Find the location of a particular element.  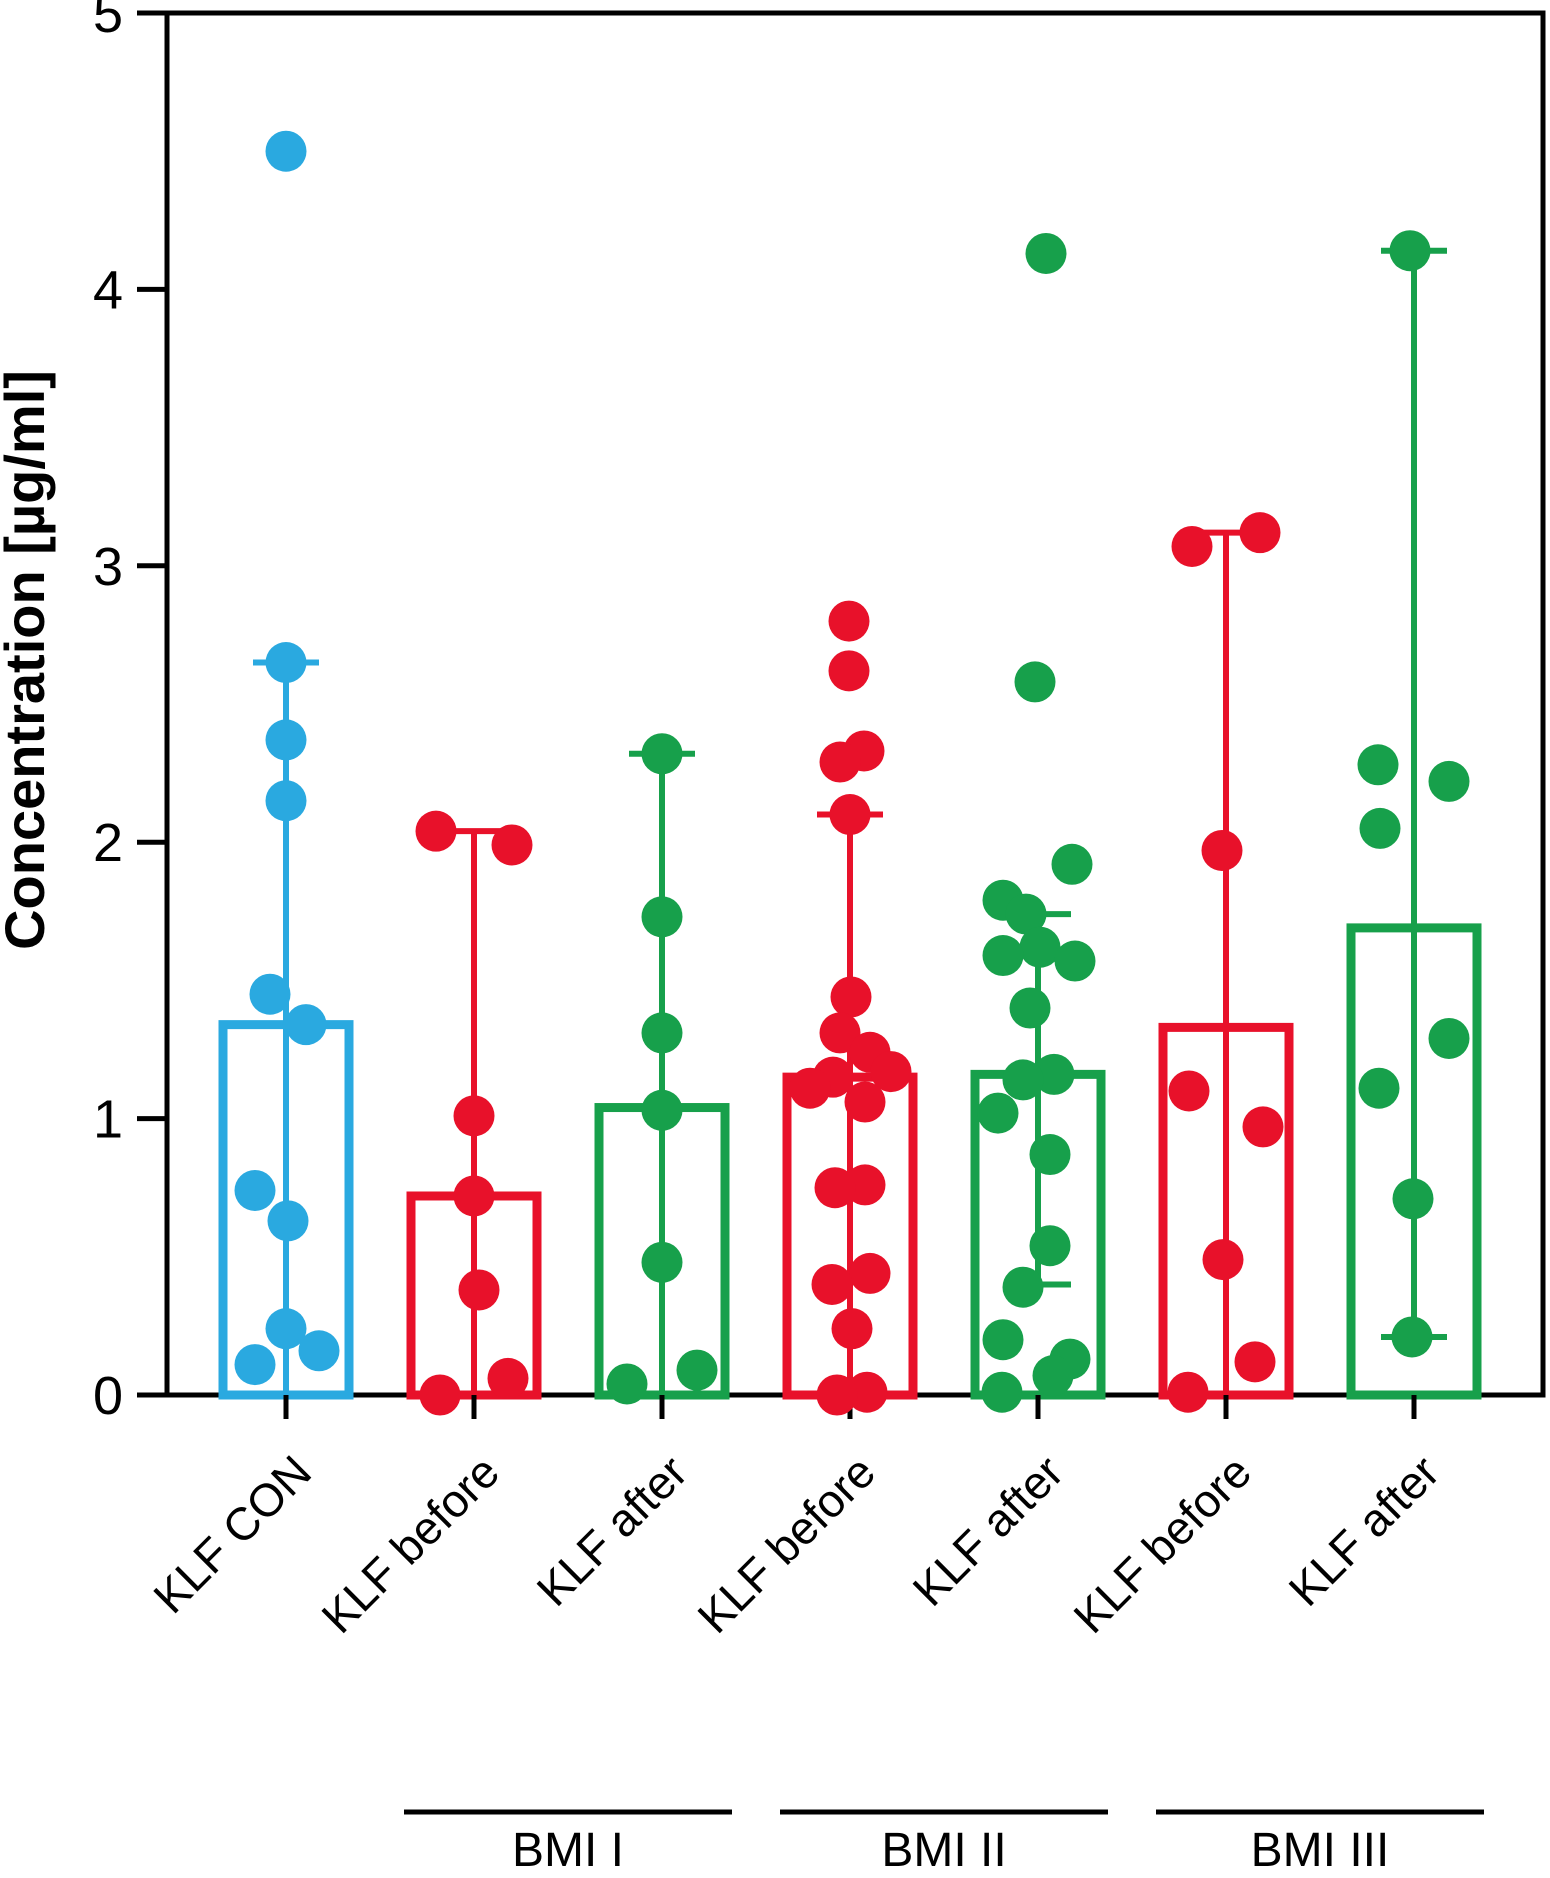

y-tick-label: 0 is located at coordinates (108, 1396).